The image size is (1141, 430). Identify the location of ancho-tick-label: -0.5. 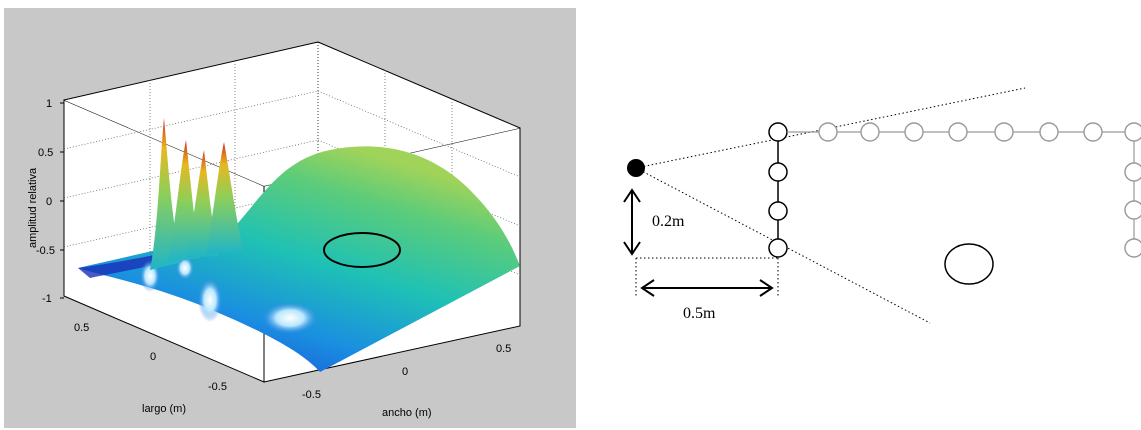
(311, 395).